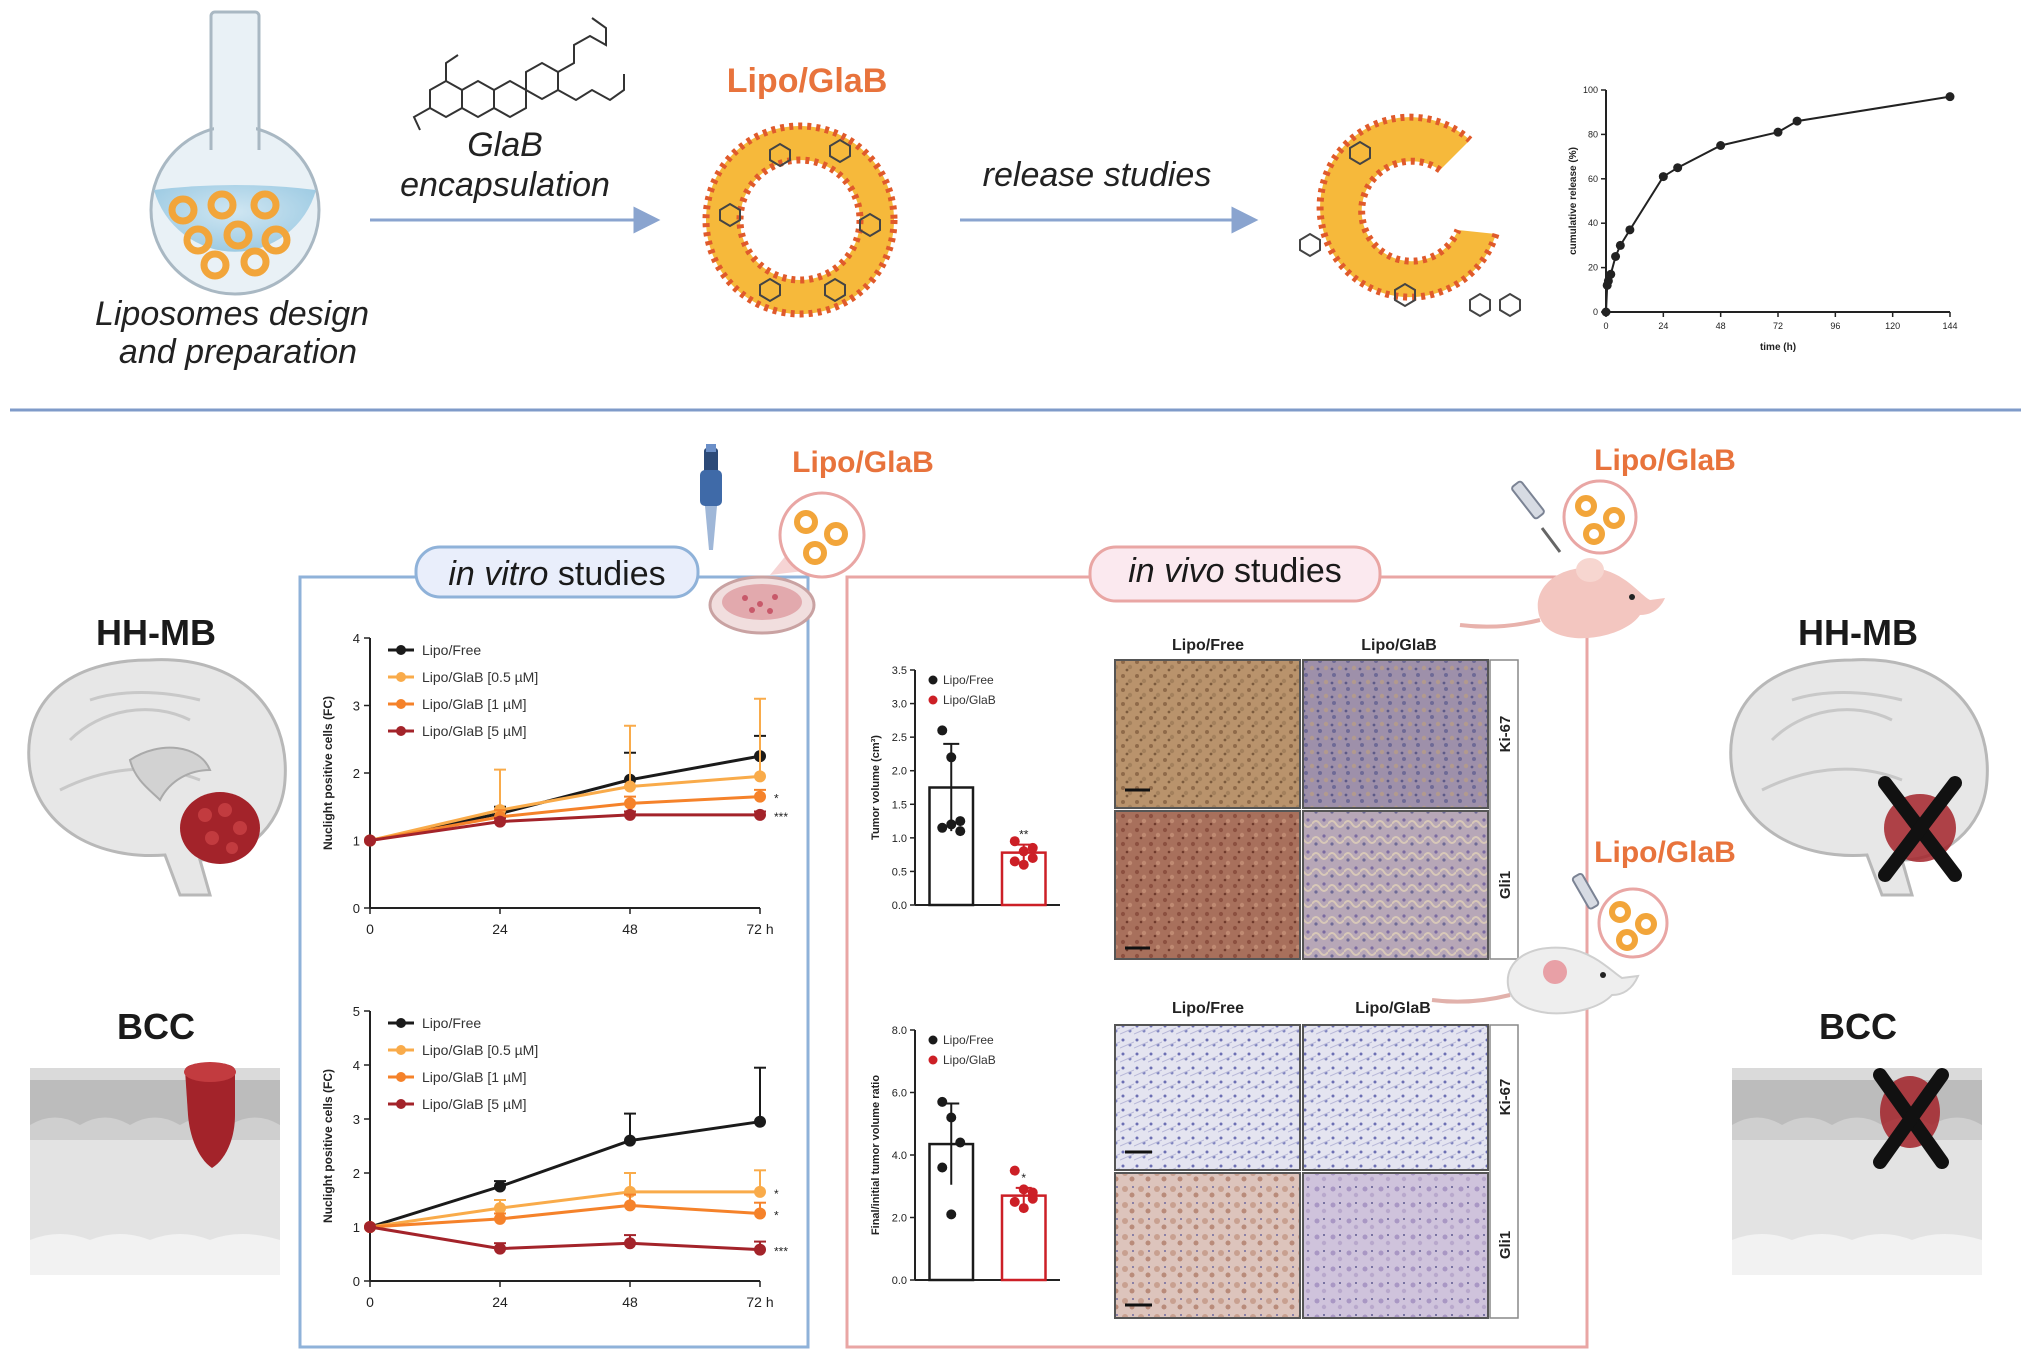 The height and width of the screenshot is (1354, 2031). I want to click on in-vitro-studies-text: studies, so click(606, 574).